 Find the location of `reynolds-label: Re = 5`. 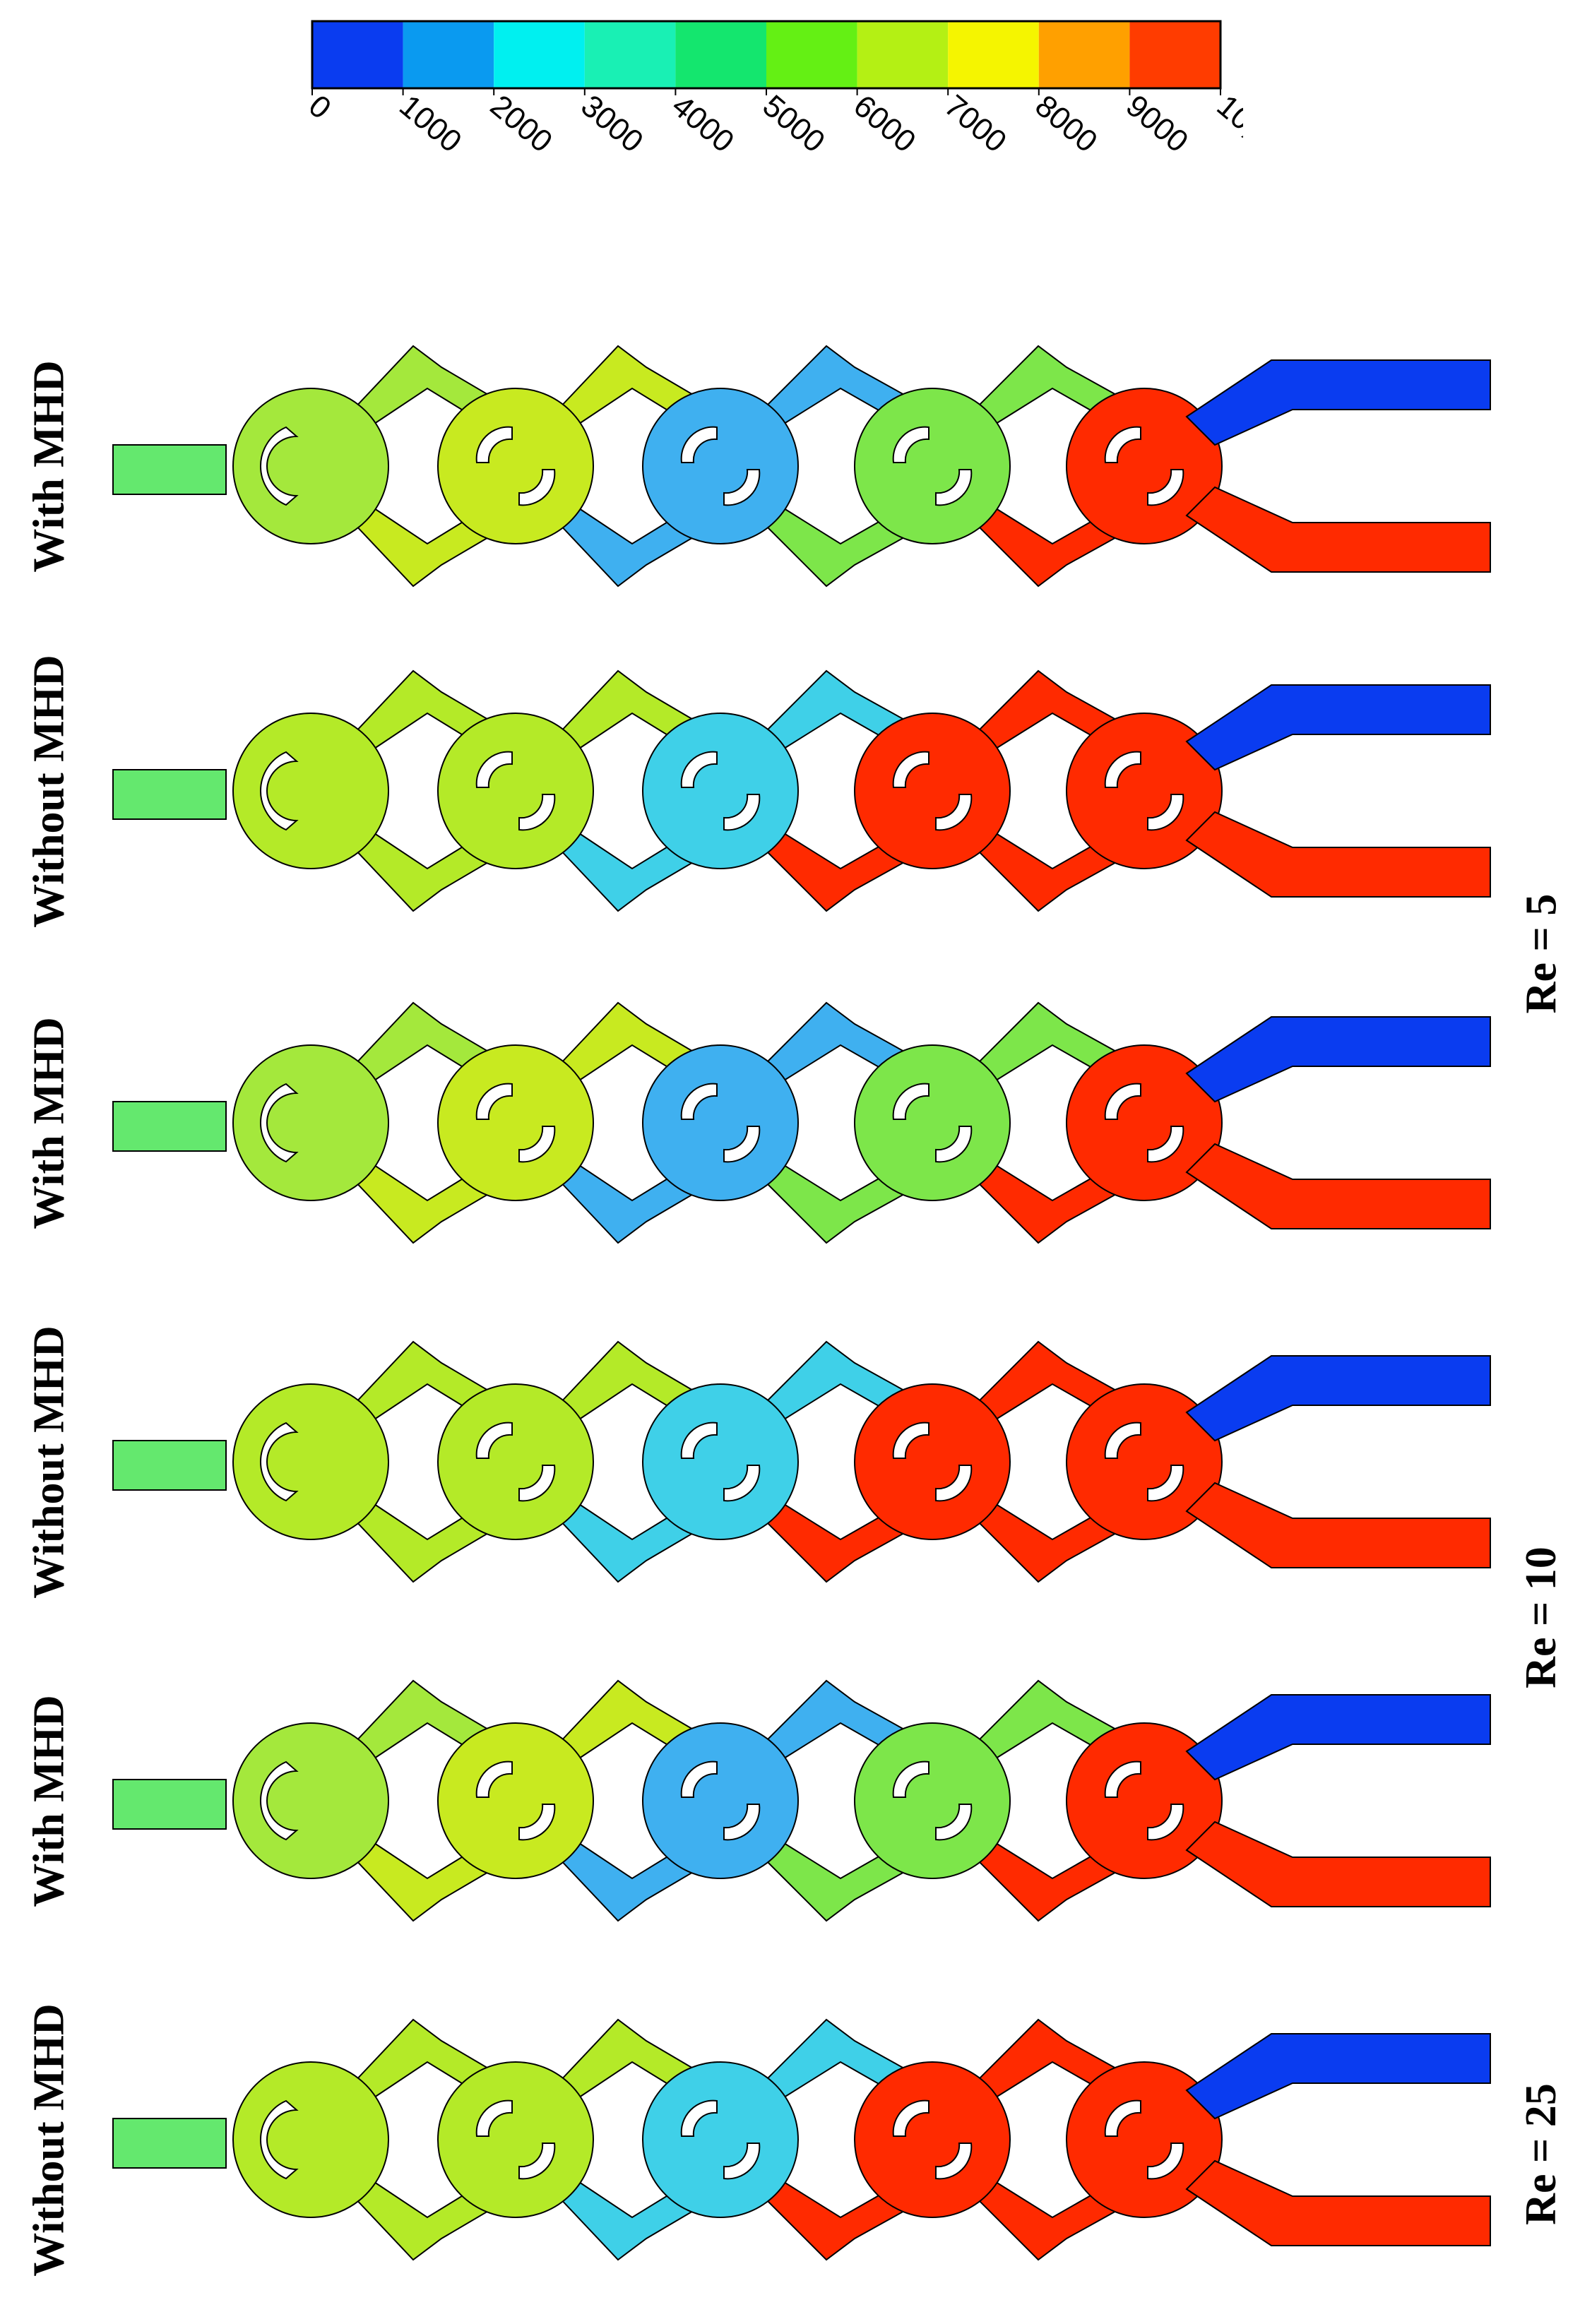

reynolds-label: Re = 5 is located at coordinates (1541, 953).